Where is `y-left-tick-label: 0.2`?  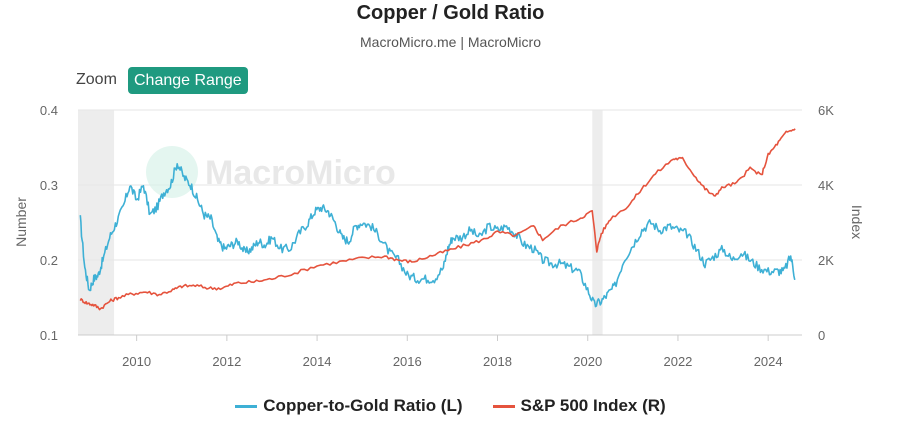 y-left-tick-label: 0.2 is located at coordinates (49, 260).